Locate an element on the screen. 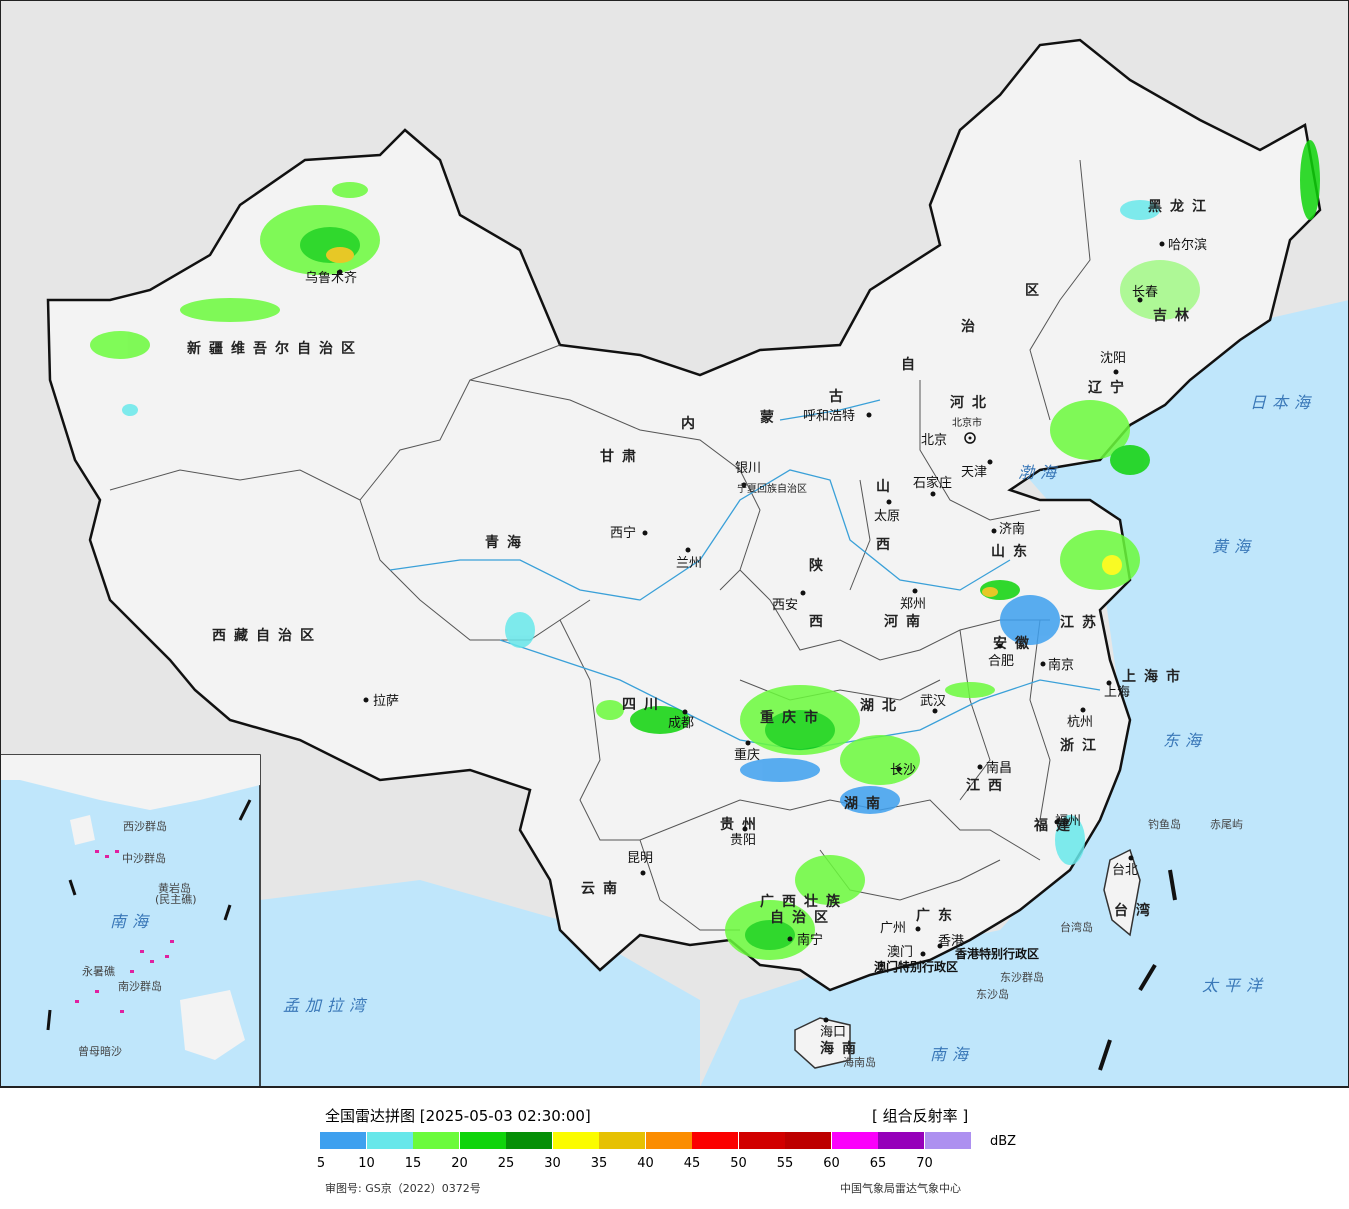 This screenshot has width=1349, height=1209. map-title: 全国雷达拼图 [2025-05-03 02:30:00] is located at coordinates (458, 1116).